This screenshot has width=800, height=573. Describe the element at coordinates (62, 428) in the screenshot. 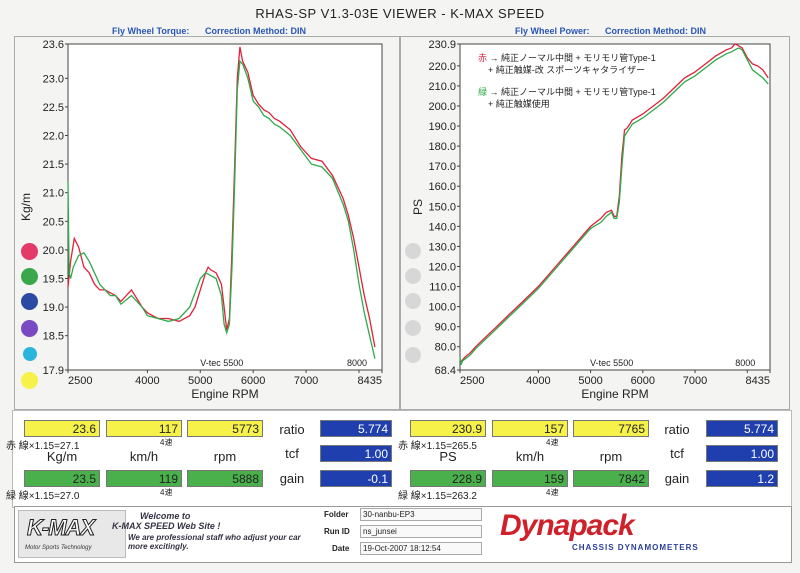

I see `torque-red-value: 23.6` at that location.